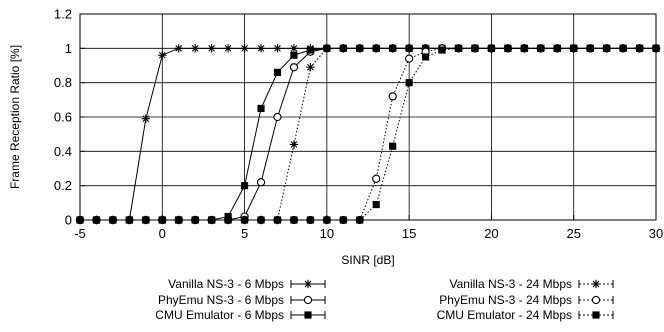  I want to click on y-tick-label: 1, so click(68, 48).